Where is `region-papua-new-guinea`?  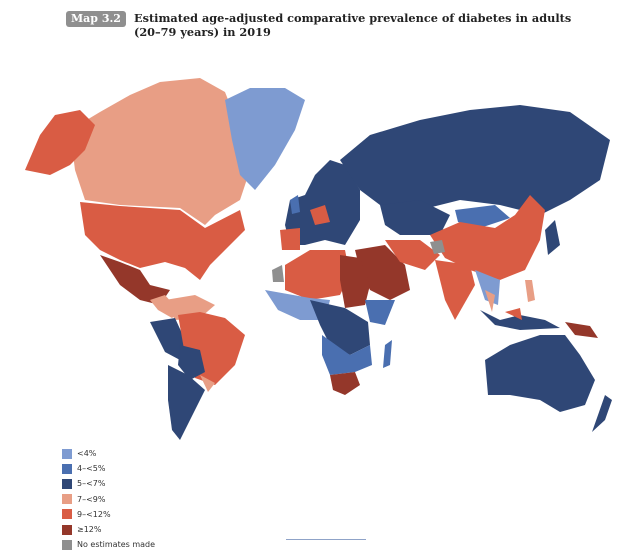
region-papua-new-guinea is located at coordinates (581, 330).